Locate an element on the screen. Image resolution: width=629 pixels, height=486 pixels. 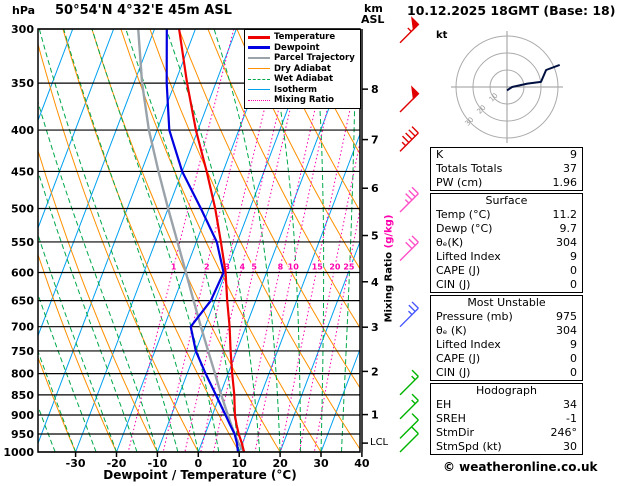
altitude-axis: 8 7 6 5 4 3 2 1 is located at coordinates (370, 240).